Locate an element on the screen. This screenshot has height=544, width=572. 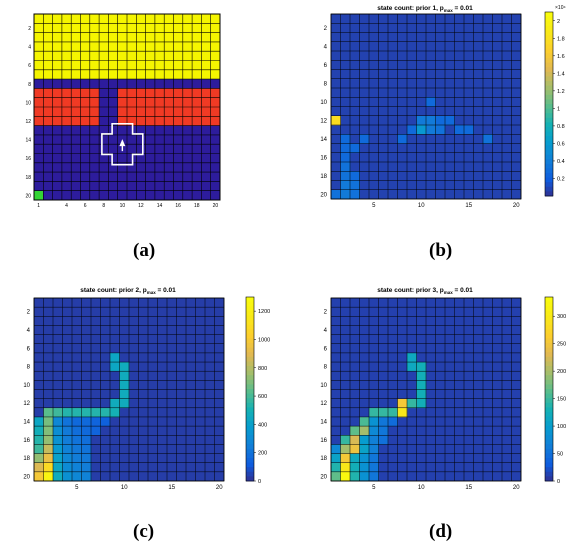
x-tick-label: 6 is located at coordinates (85, 206).